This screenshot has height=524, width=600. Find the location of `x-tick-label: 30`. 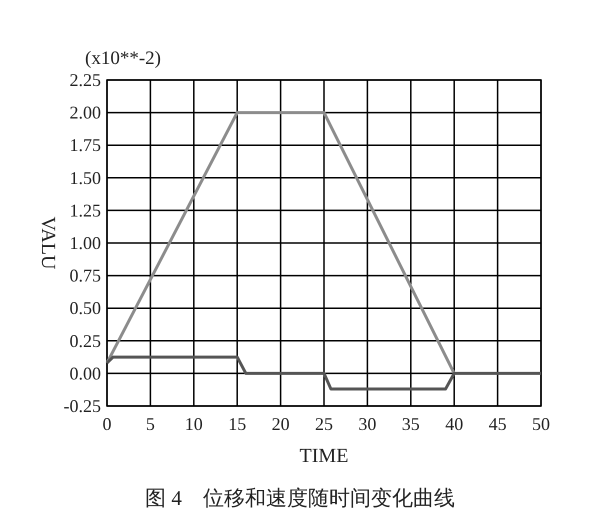

x-tick-label: 30 is located at coordinates (367, 424).